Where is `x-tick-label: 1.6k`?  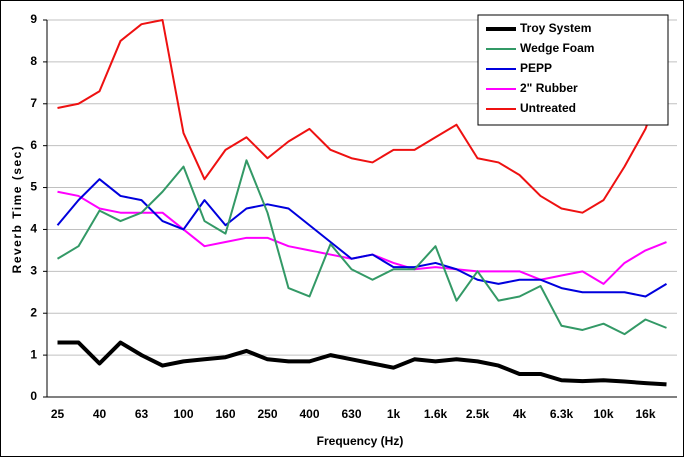 x-tick-label: 1.6k is located at coordinates (436, 414).